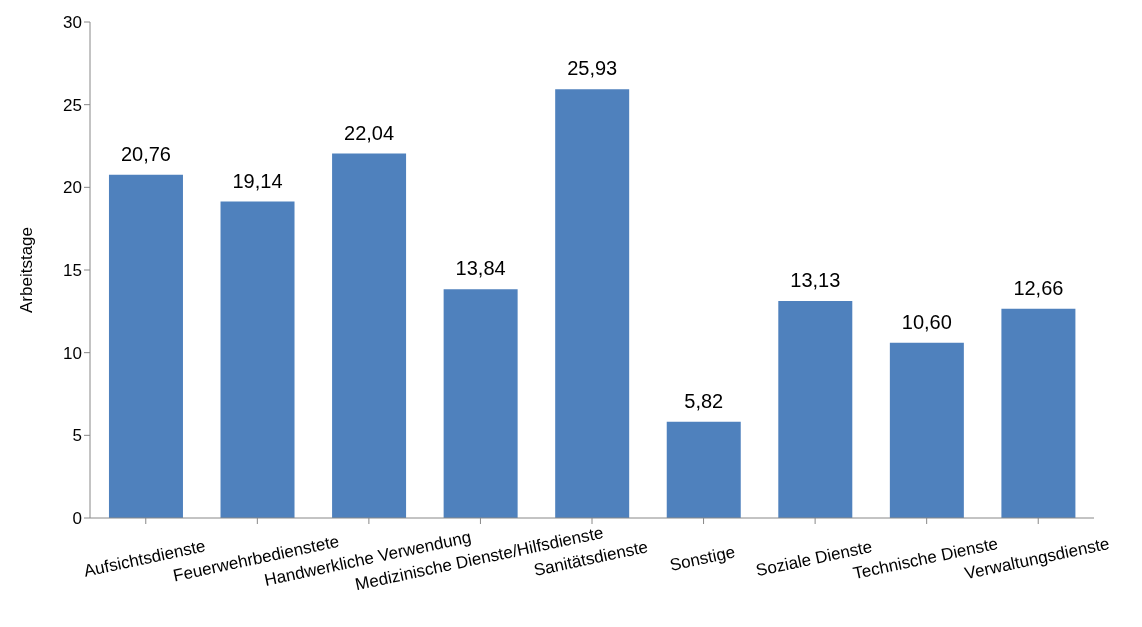  Describe the element at coordinates (592, 68) in the screenshot. I see `data-label: 25,93` at that location.